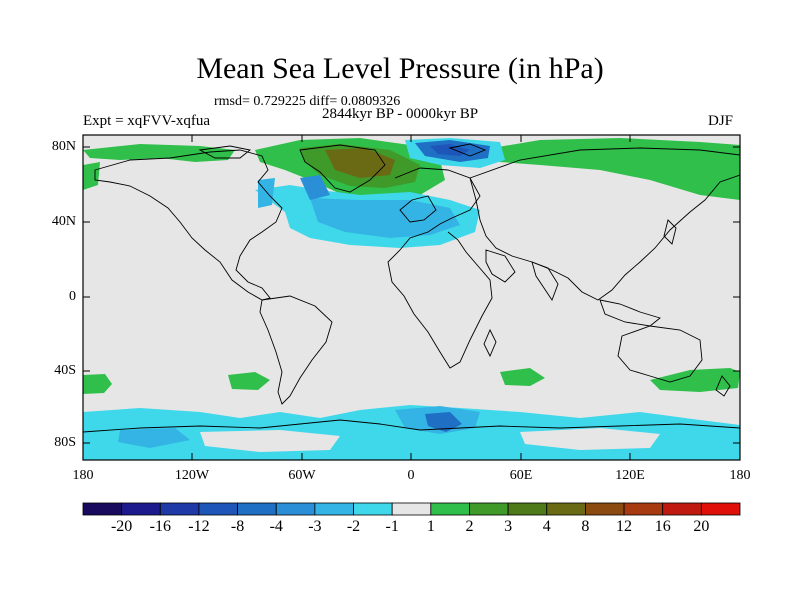 Image resolution: width=800 pixels, height=600 pixels. What do you see at coordinates (522, 377) in the screenshot?
I see `anomaly-indian-green` at bounding box center [522, 377].